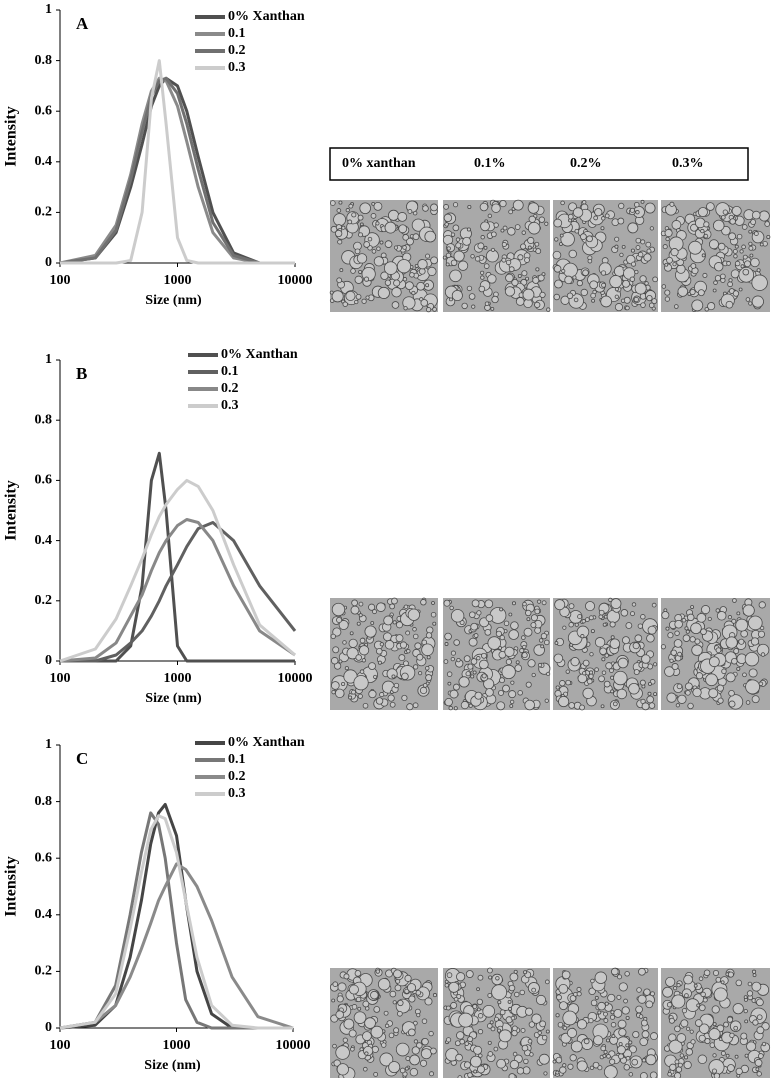 The image size is (777, 1078). What do you see at coordinates (44, 161) in the screenshot?
I see `y-tick-label: 0.4` at bounding box center [44, 161].